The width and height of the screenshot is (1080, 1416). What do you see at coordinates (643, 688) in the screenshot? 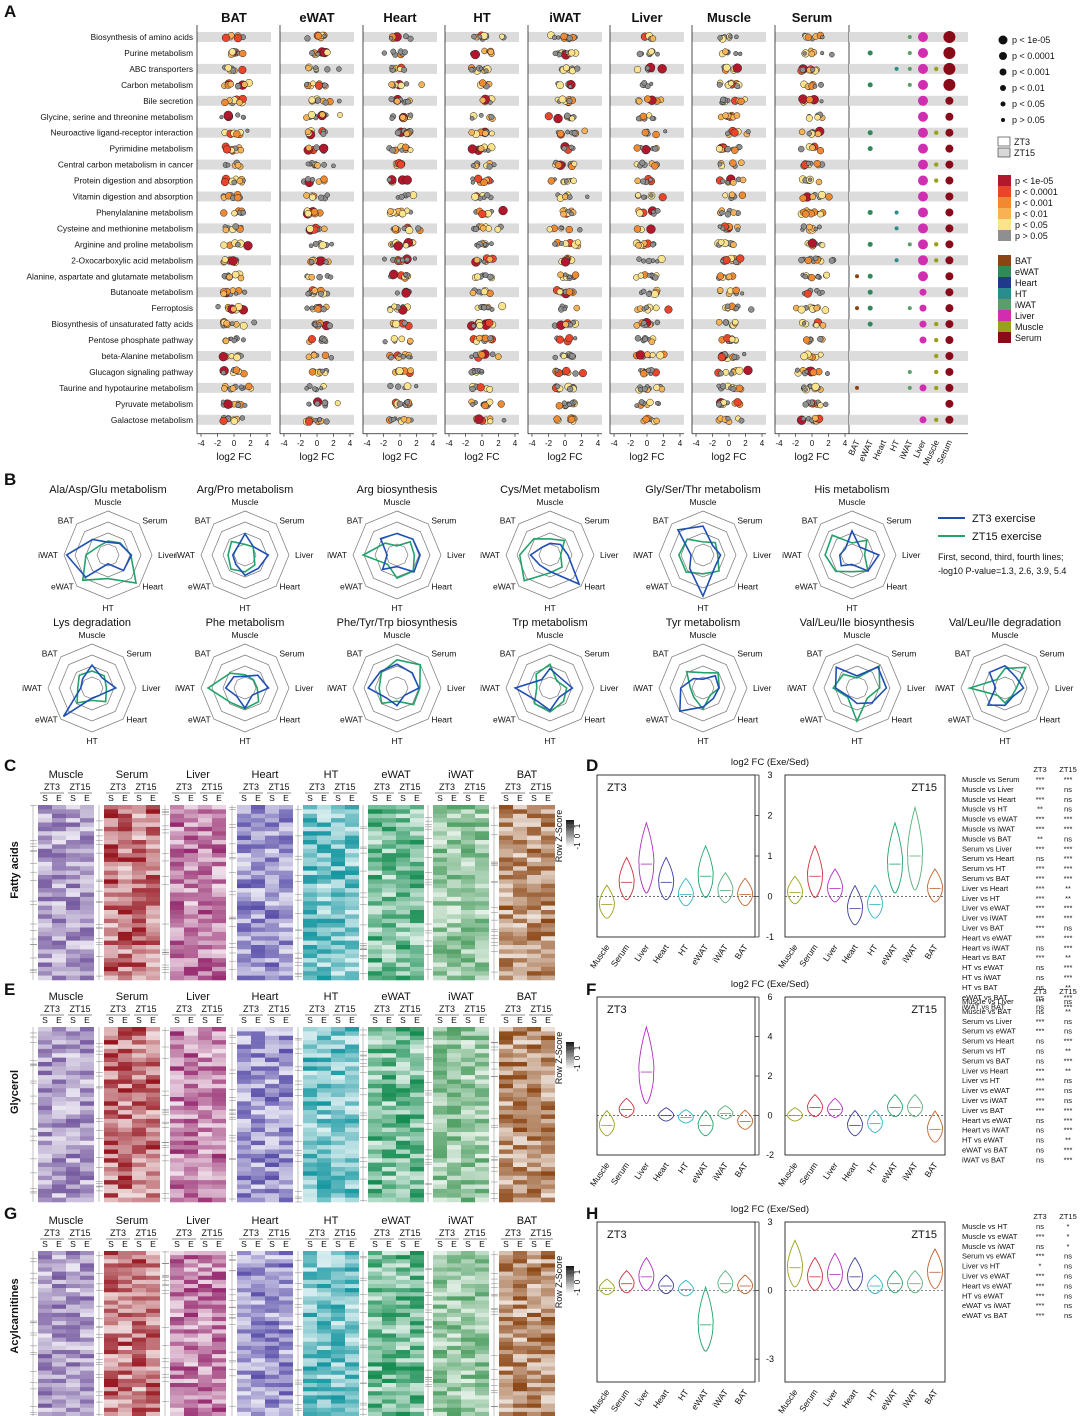
I see `radar-axis-label: iWAT` at bounding box center [643, 688].